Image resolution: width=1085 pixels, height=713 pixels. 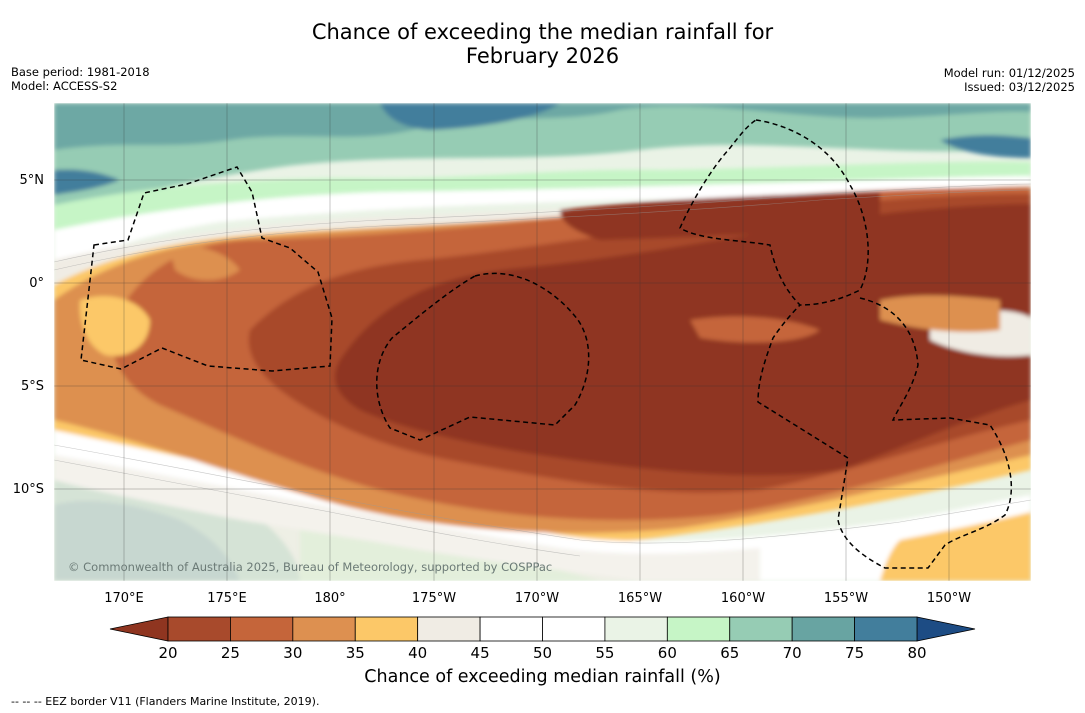 What do you see at coordinates (542, 200) in the screenshot?
I see `band-60-65-north` at bounding box center [542, 200].